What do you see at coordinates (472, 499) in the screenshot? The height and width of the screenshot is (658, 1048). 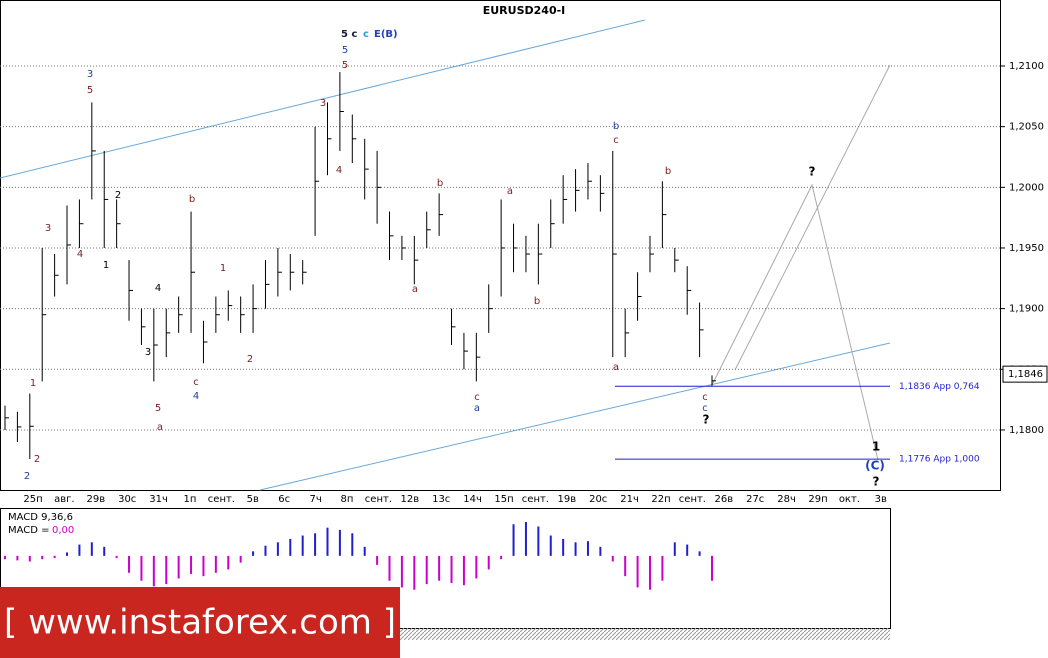 I see `x-tick-label: 14ч` at bounding box center [472, 499].